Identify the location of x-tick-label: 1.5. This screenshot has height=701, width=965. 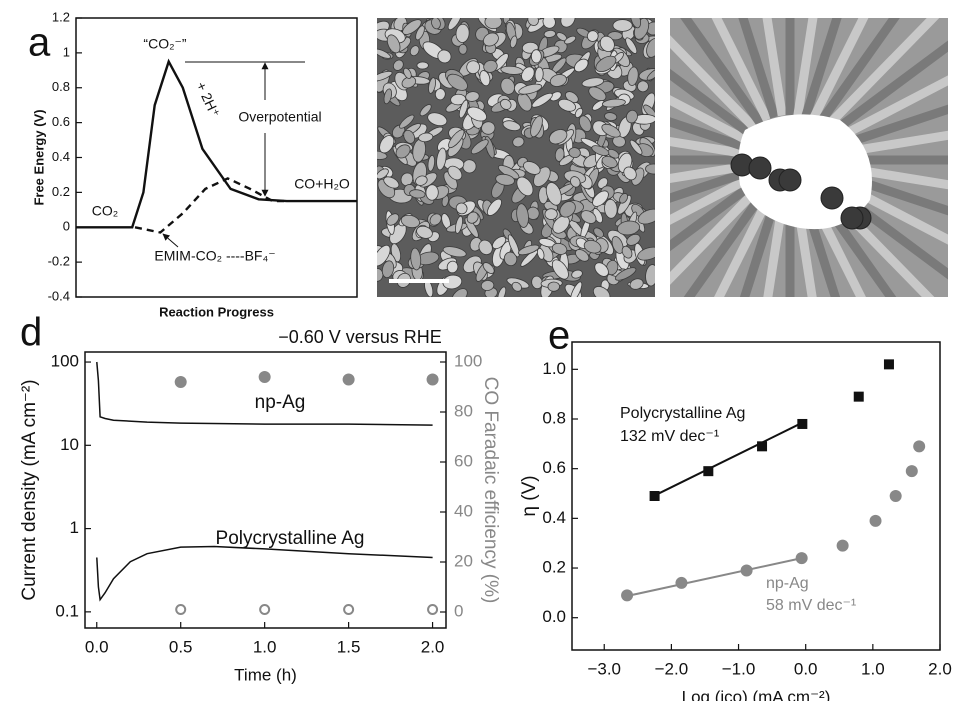
(349, 646).